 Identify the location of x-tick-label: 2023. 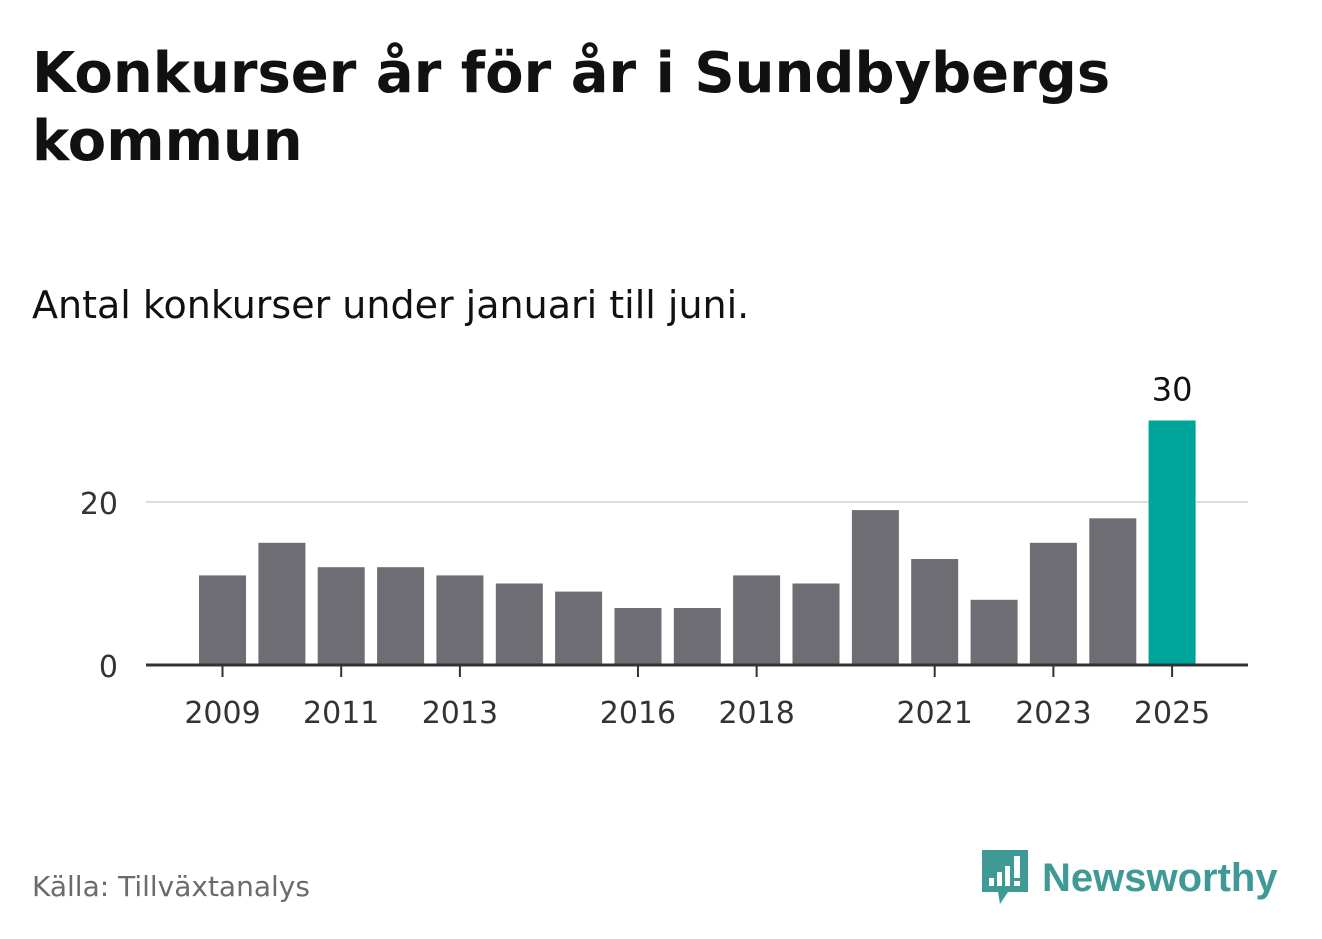
(1053, 713).